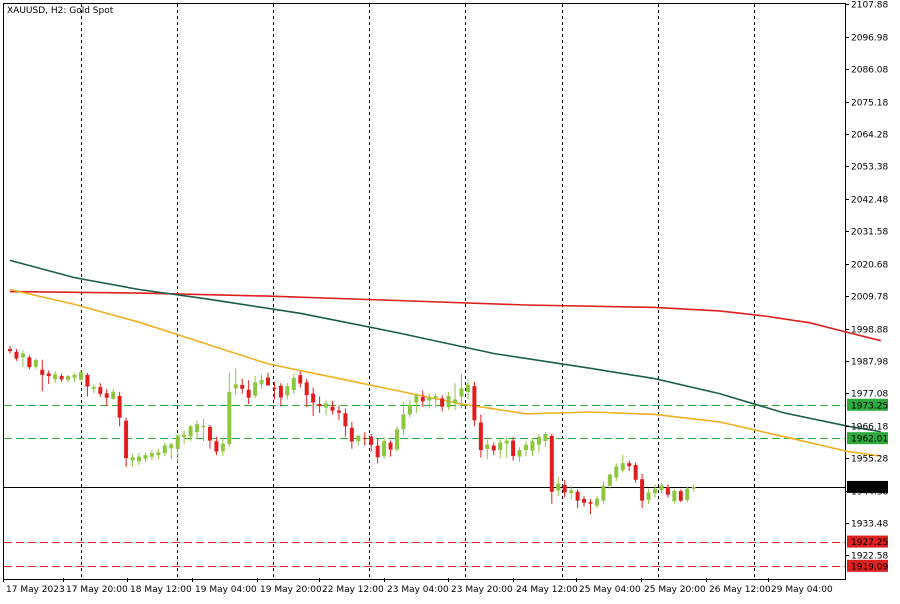 The image size is (900, 604). Describe the element at coordinates (675, 590) in the screenshot. I see `x-tick-label: 25 May 20:00` at that location.